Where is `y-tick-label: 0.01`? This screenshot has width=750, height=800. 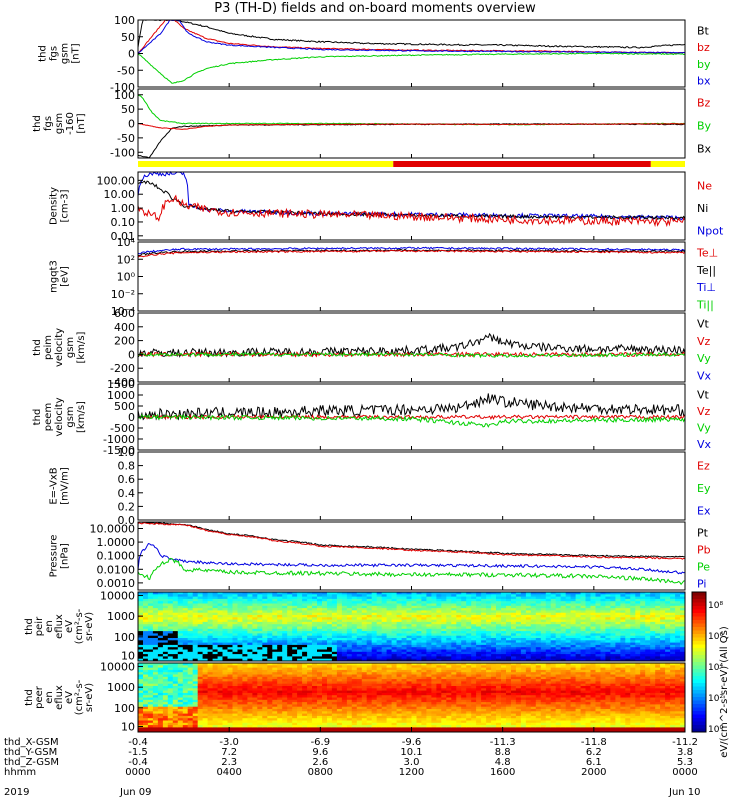
y-tick-label: 0.01 is located at coordinates (123, 236).